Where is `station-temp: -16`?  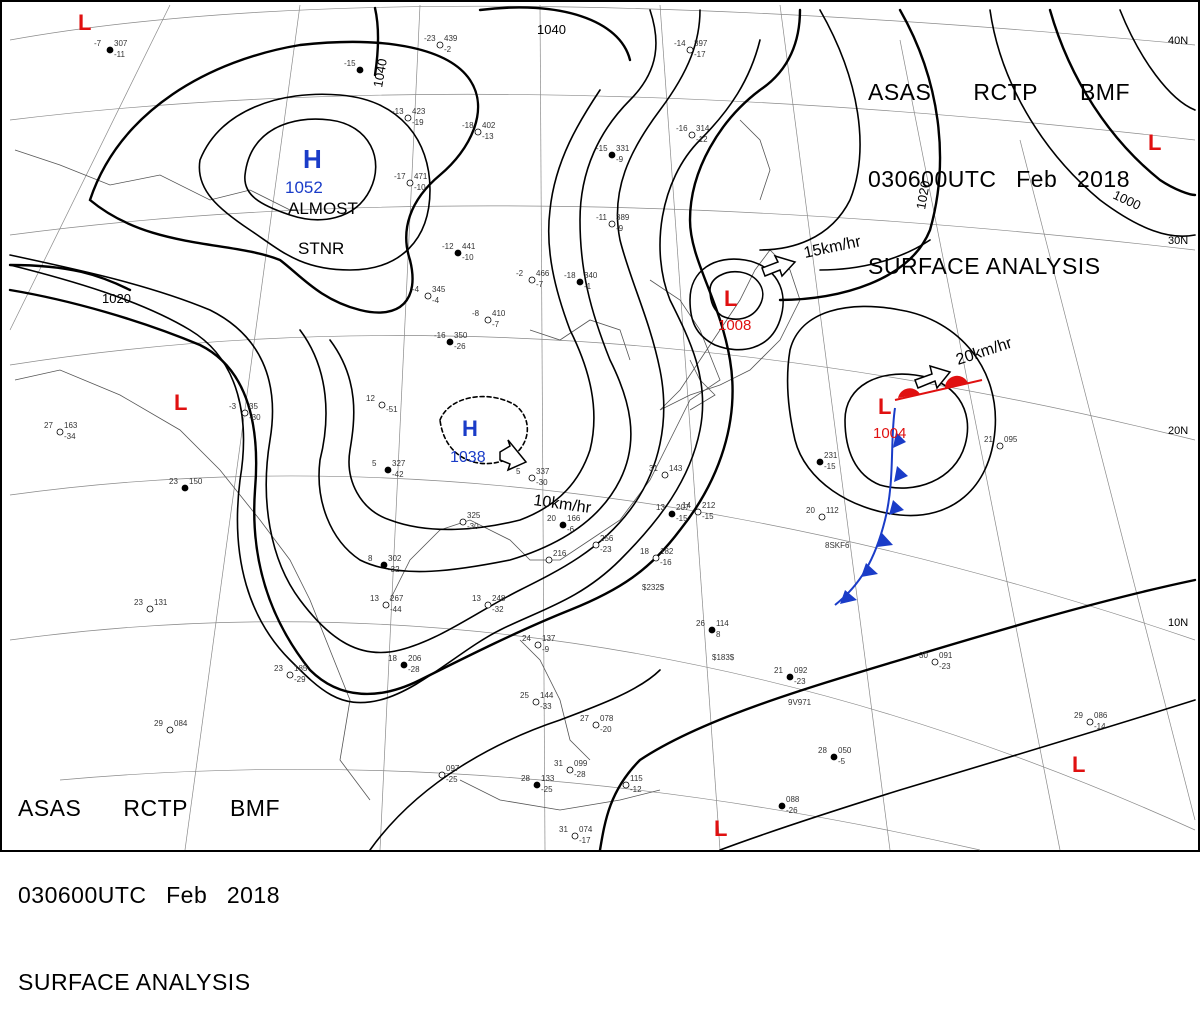
station-temp: -16 is located at coordinates (682, 128).